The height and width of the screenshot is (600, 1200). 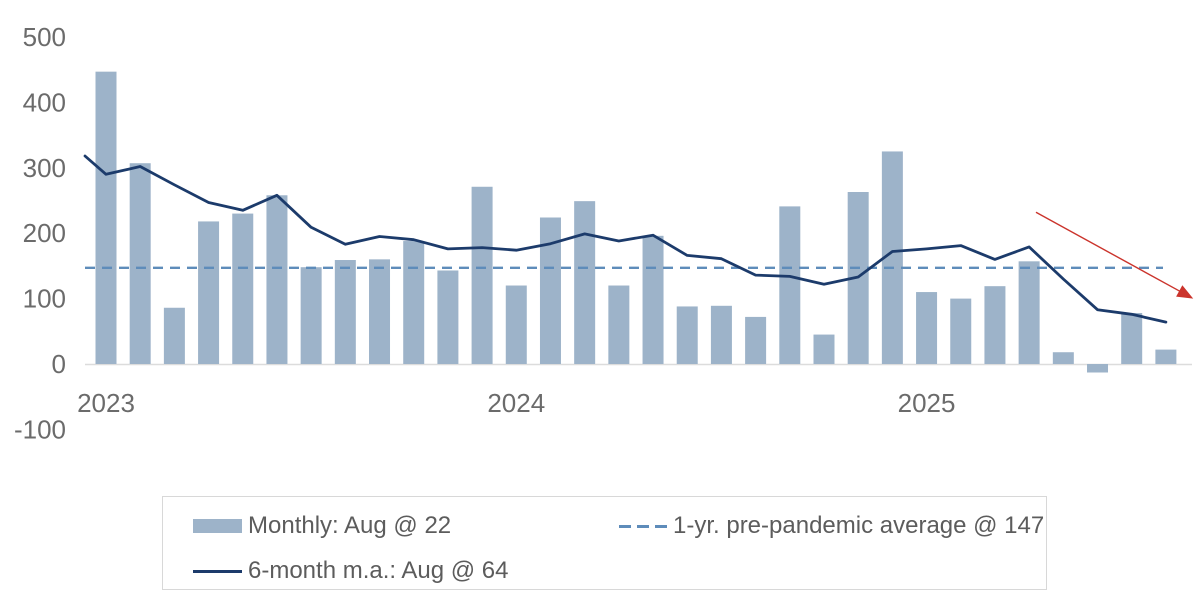 I want to click on legend-item-moving-average: 6-month m.a.: Aug @ 64, so click(x=351, y=570).